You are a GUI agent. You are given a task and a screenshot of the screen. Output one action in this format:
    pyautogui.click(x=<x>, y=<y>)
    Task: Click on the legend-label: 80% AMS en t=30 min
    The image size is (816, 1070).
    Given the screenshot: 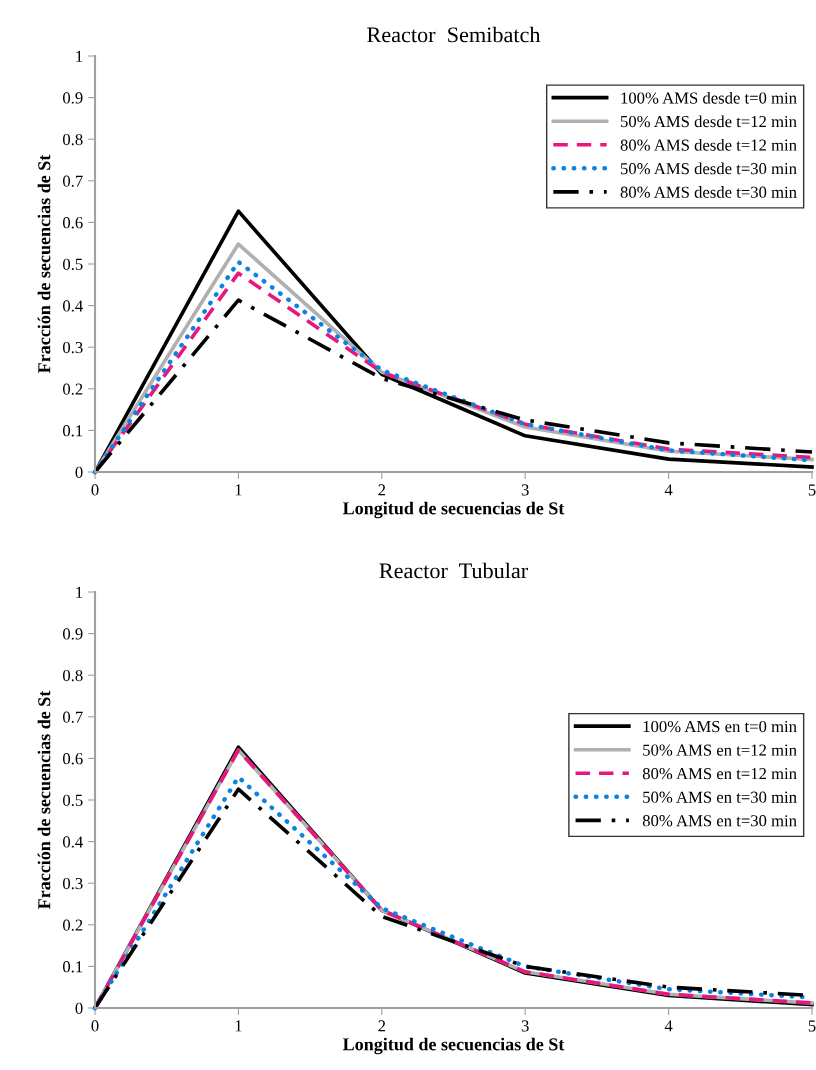 What is the action you would take?
    pyautogui.click(x=719, y=821)
    